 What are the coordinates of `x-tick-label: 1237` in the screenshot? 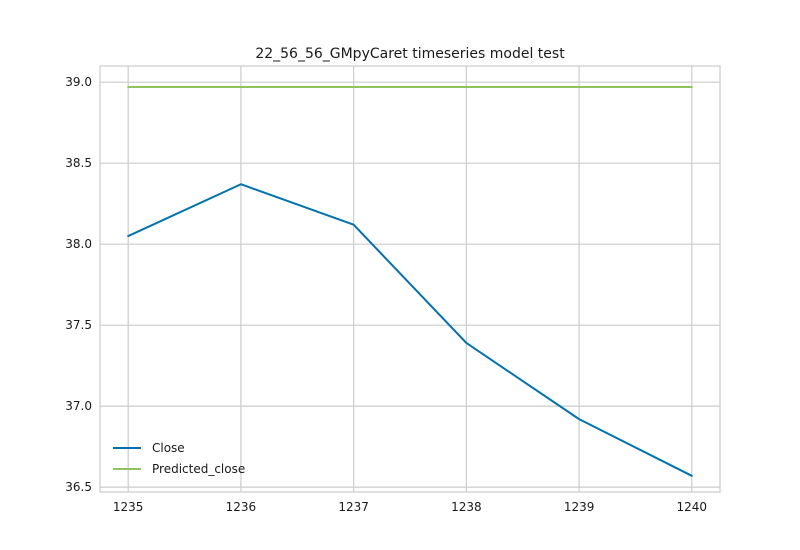 It's located at (353, 507).